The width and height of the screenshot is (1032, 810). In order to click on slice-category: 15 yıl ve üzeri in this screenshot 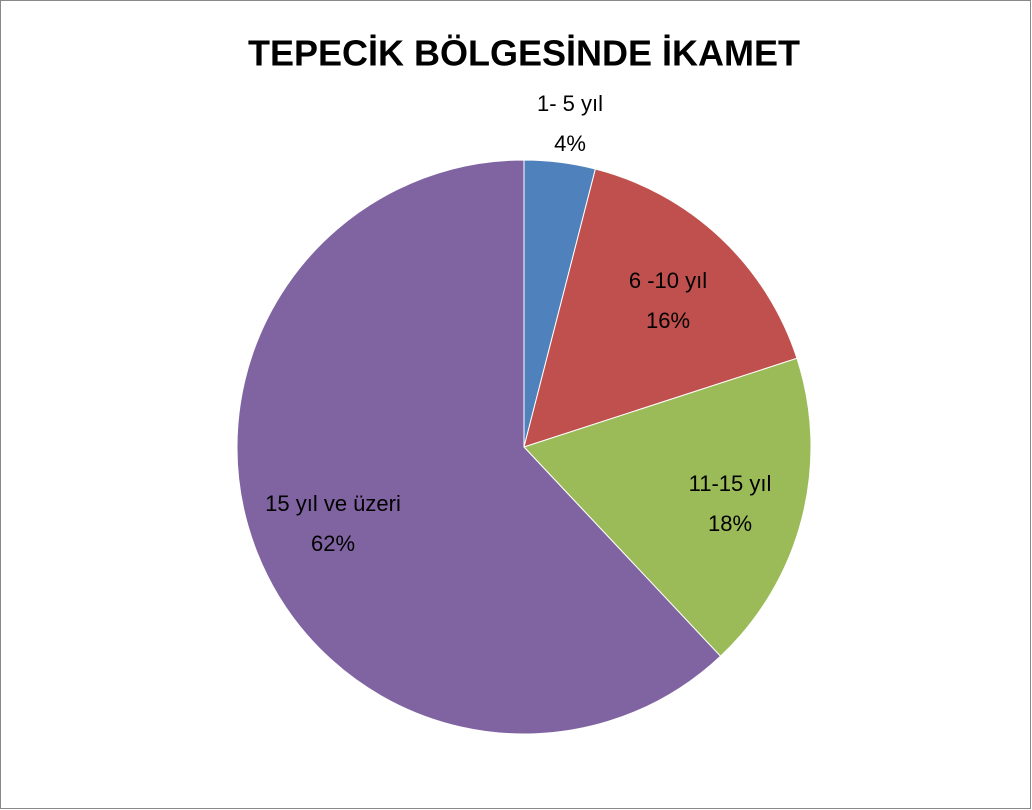, I will do `click(333, 503)`.